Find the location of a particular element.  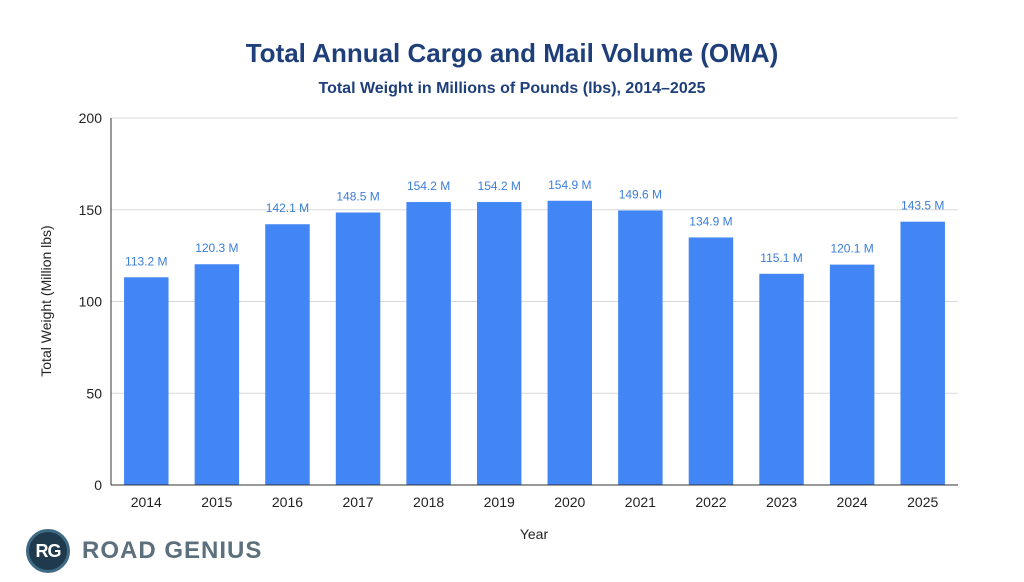

bar-2025 is located at coordinates (922, 353).